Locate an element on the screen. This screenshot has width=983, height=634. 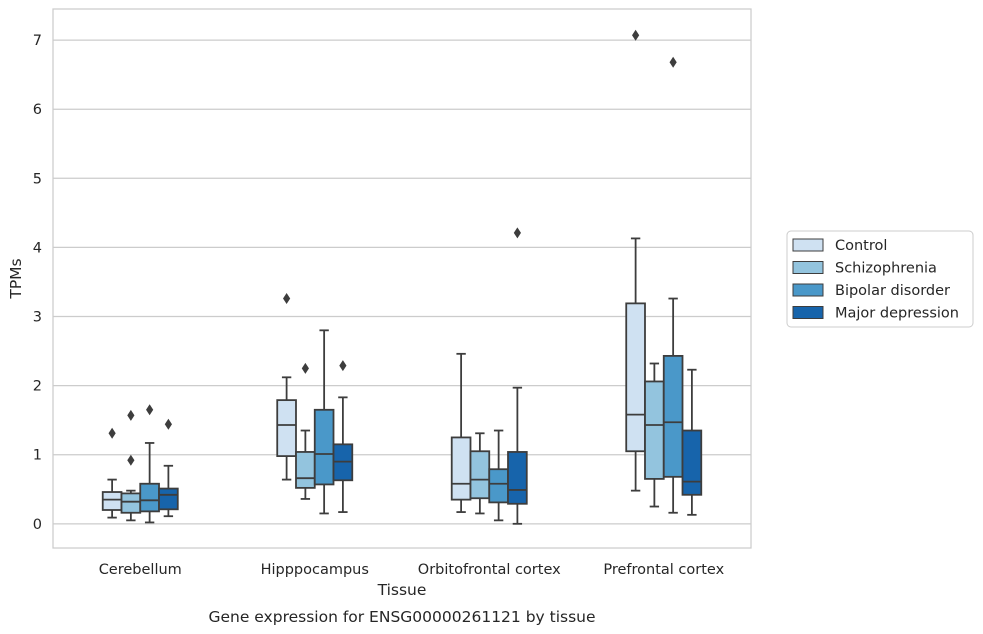
y-tick-label: 6 is located at coordinates (37, 110).